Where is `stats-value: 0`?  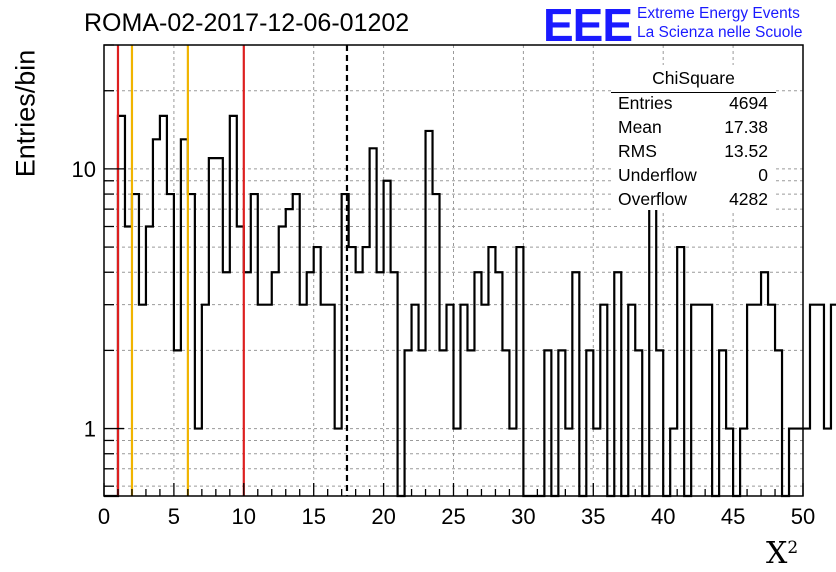
stats-value: 0 is located at coordinates (763, 175).